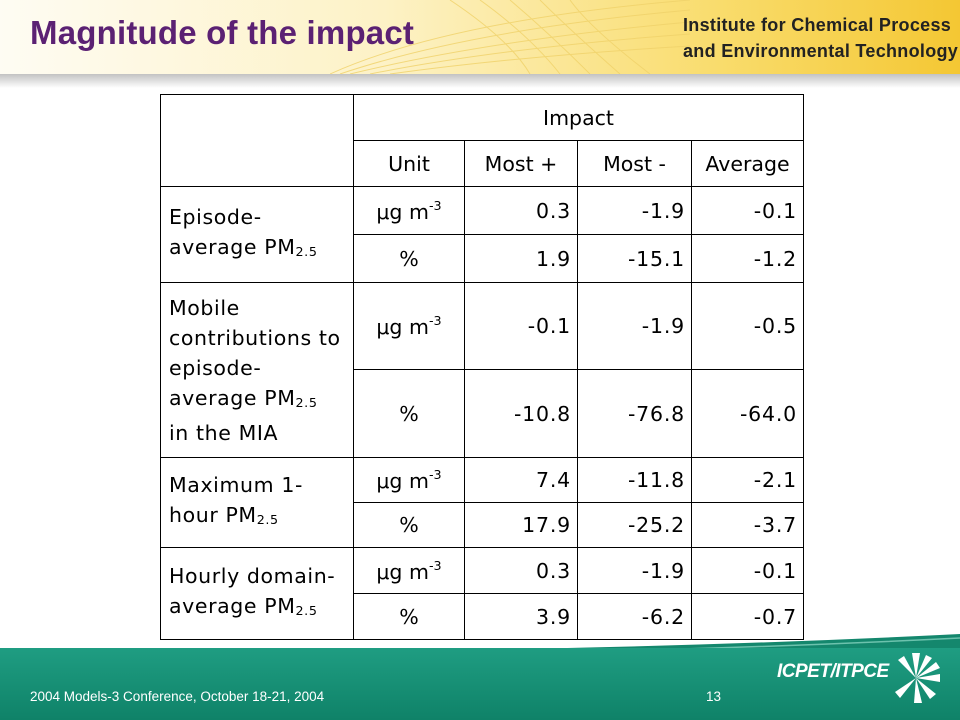 This screenshot has height=720, width=960. Describe the element at coordinates (213, 515) in the screenshot. I see `label-line: hour PM` at that location.